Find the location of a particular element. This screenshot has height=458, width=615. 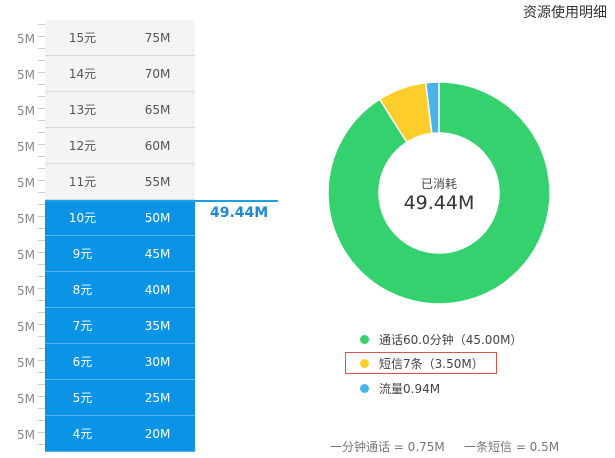

donut-center-label: 已消耗 is located at coordinates (438, 184).